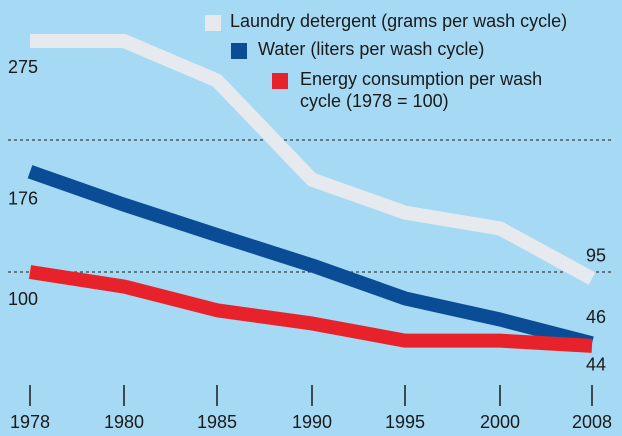 This screenshot has width=622, height=436. What do you see at coordinates (500, 422) in the screenshot?
I see `x-tick-label: 2000` at bounding box center [500, 422].